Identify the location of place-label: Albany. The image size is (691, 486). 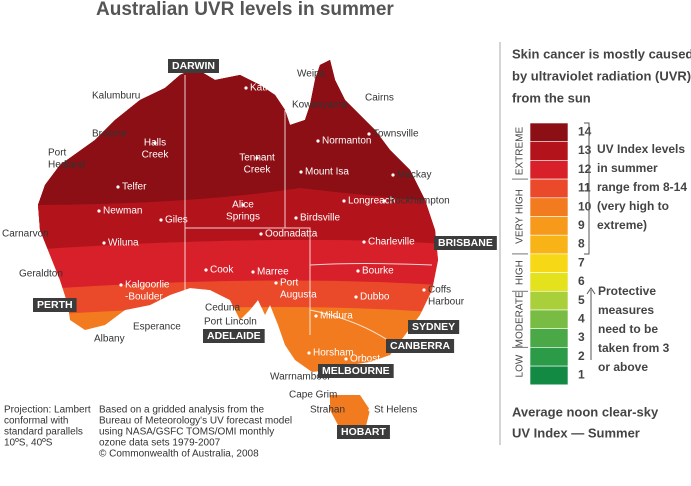
(109, 339).